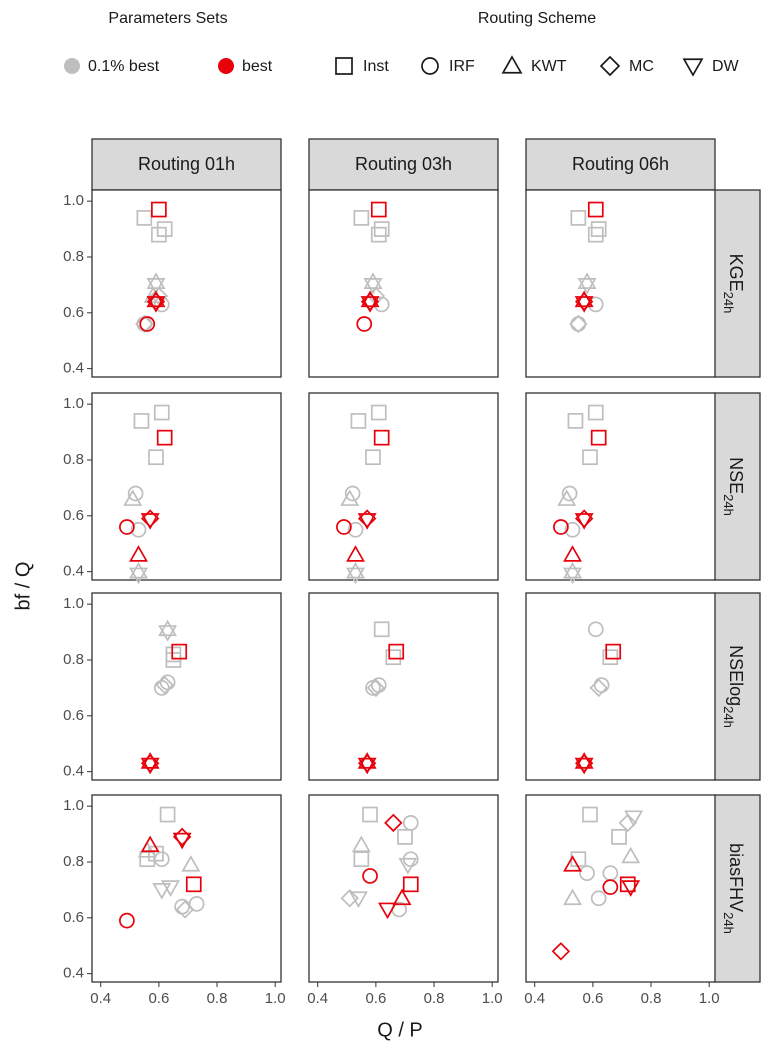 The height and width of the screenshot is (1047, 761). Describe the element at coordinates (73, 973) in the screenshot. I see `y-tick-label: 0.4` at that location.